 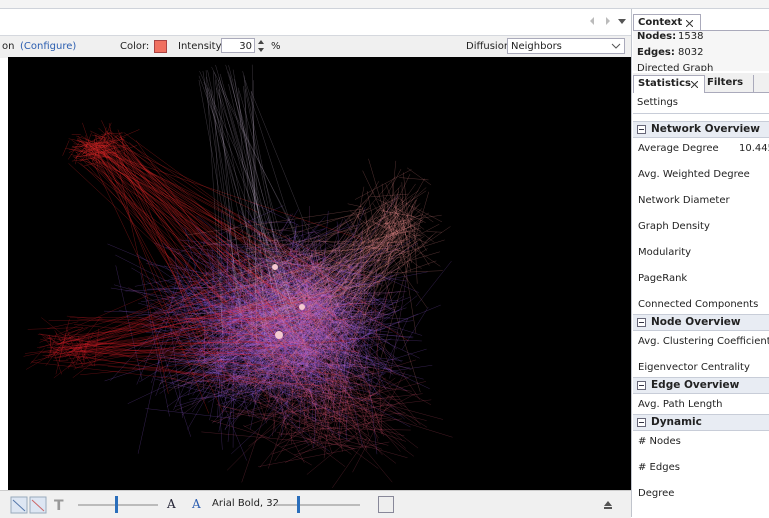 What do you see at coordinates (664, 252) in the screenshot?
I see `stat-label: Modularity` at bounding box center [664, 252].